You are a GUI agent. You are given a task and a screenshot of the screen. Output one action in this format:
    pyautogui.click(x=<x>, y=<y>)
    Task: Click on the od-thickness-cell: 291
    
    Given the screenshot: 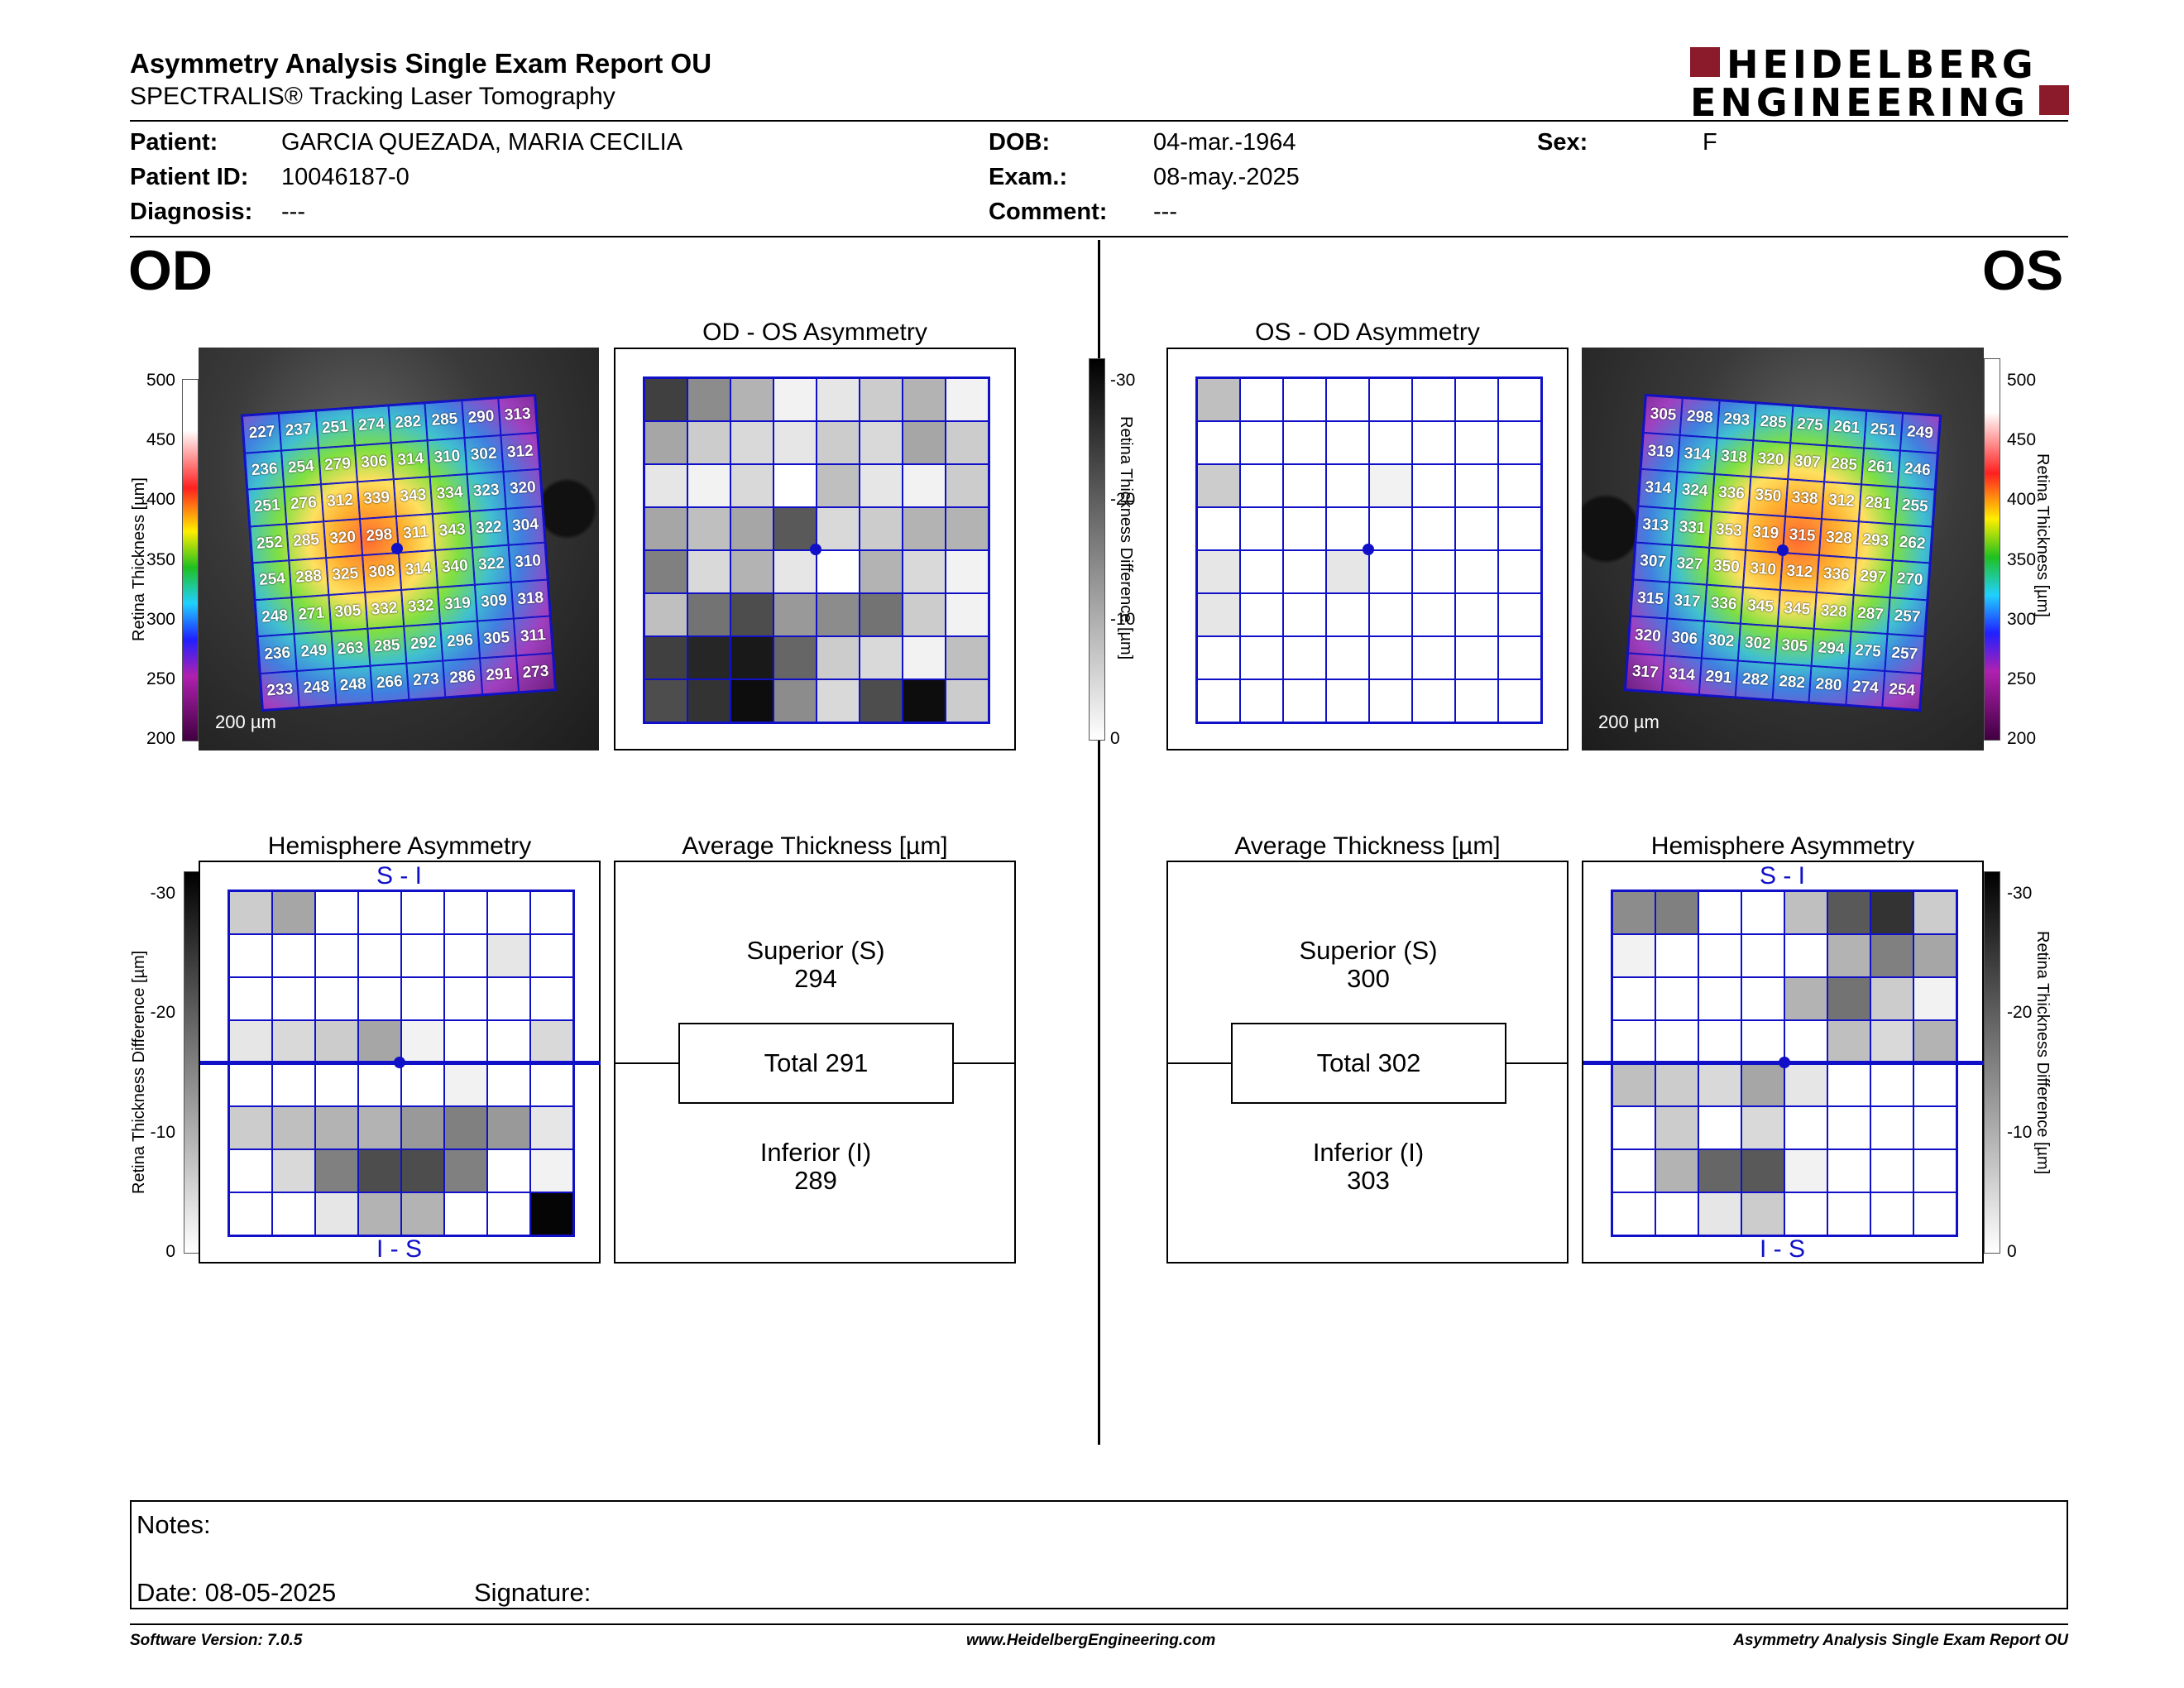 What is the action you would take?
    pyautogui.click(x=499, y=675)
    